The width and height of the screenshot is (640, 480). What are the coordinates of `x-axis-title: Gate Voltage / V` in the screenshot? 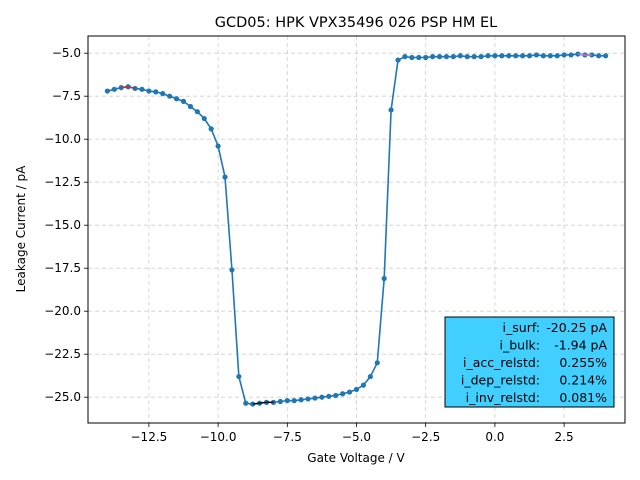 It's located at (356, 458).